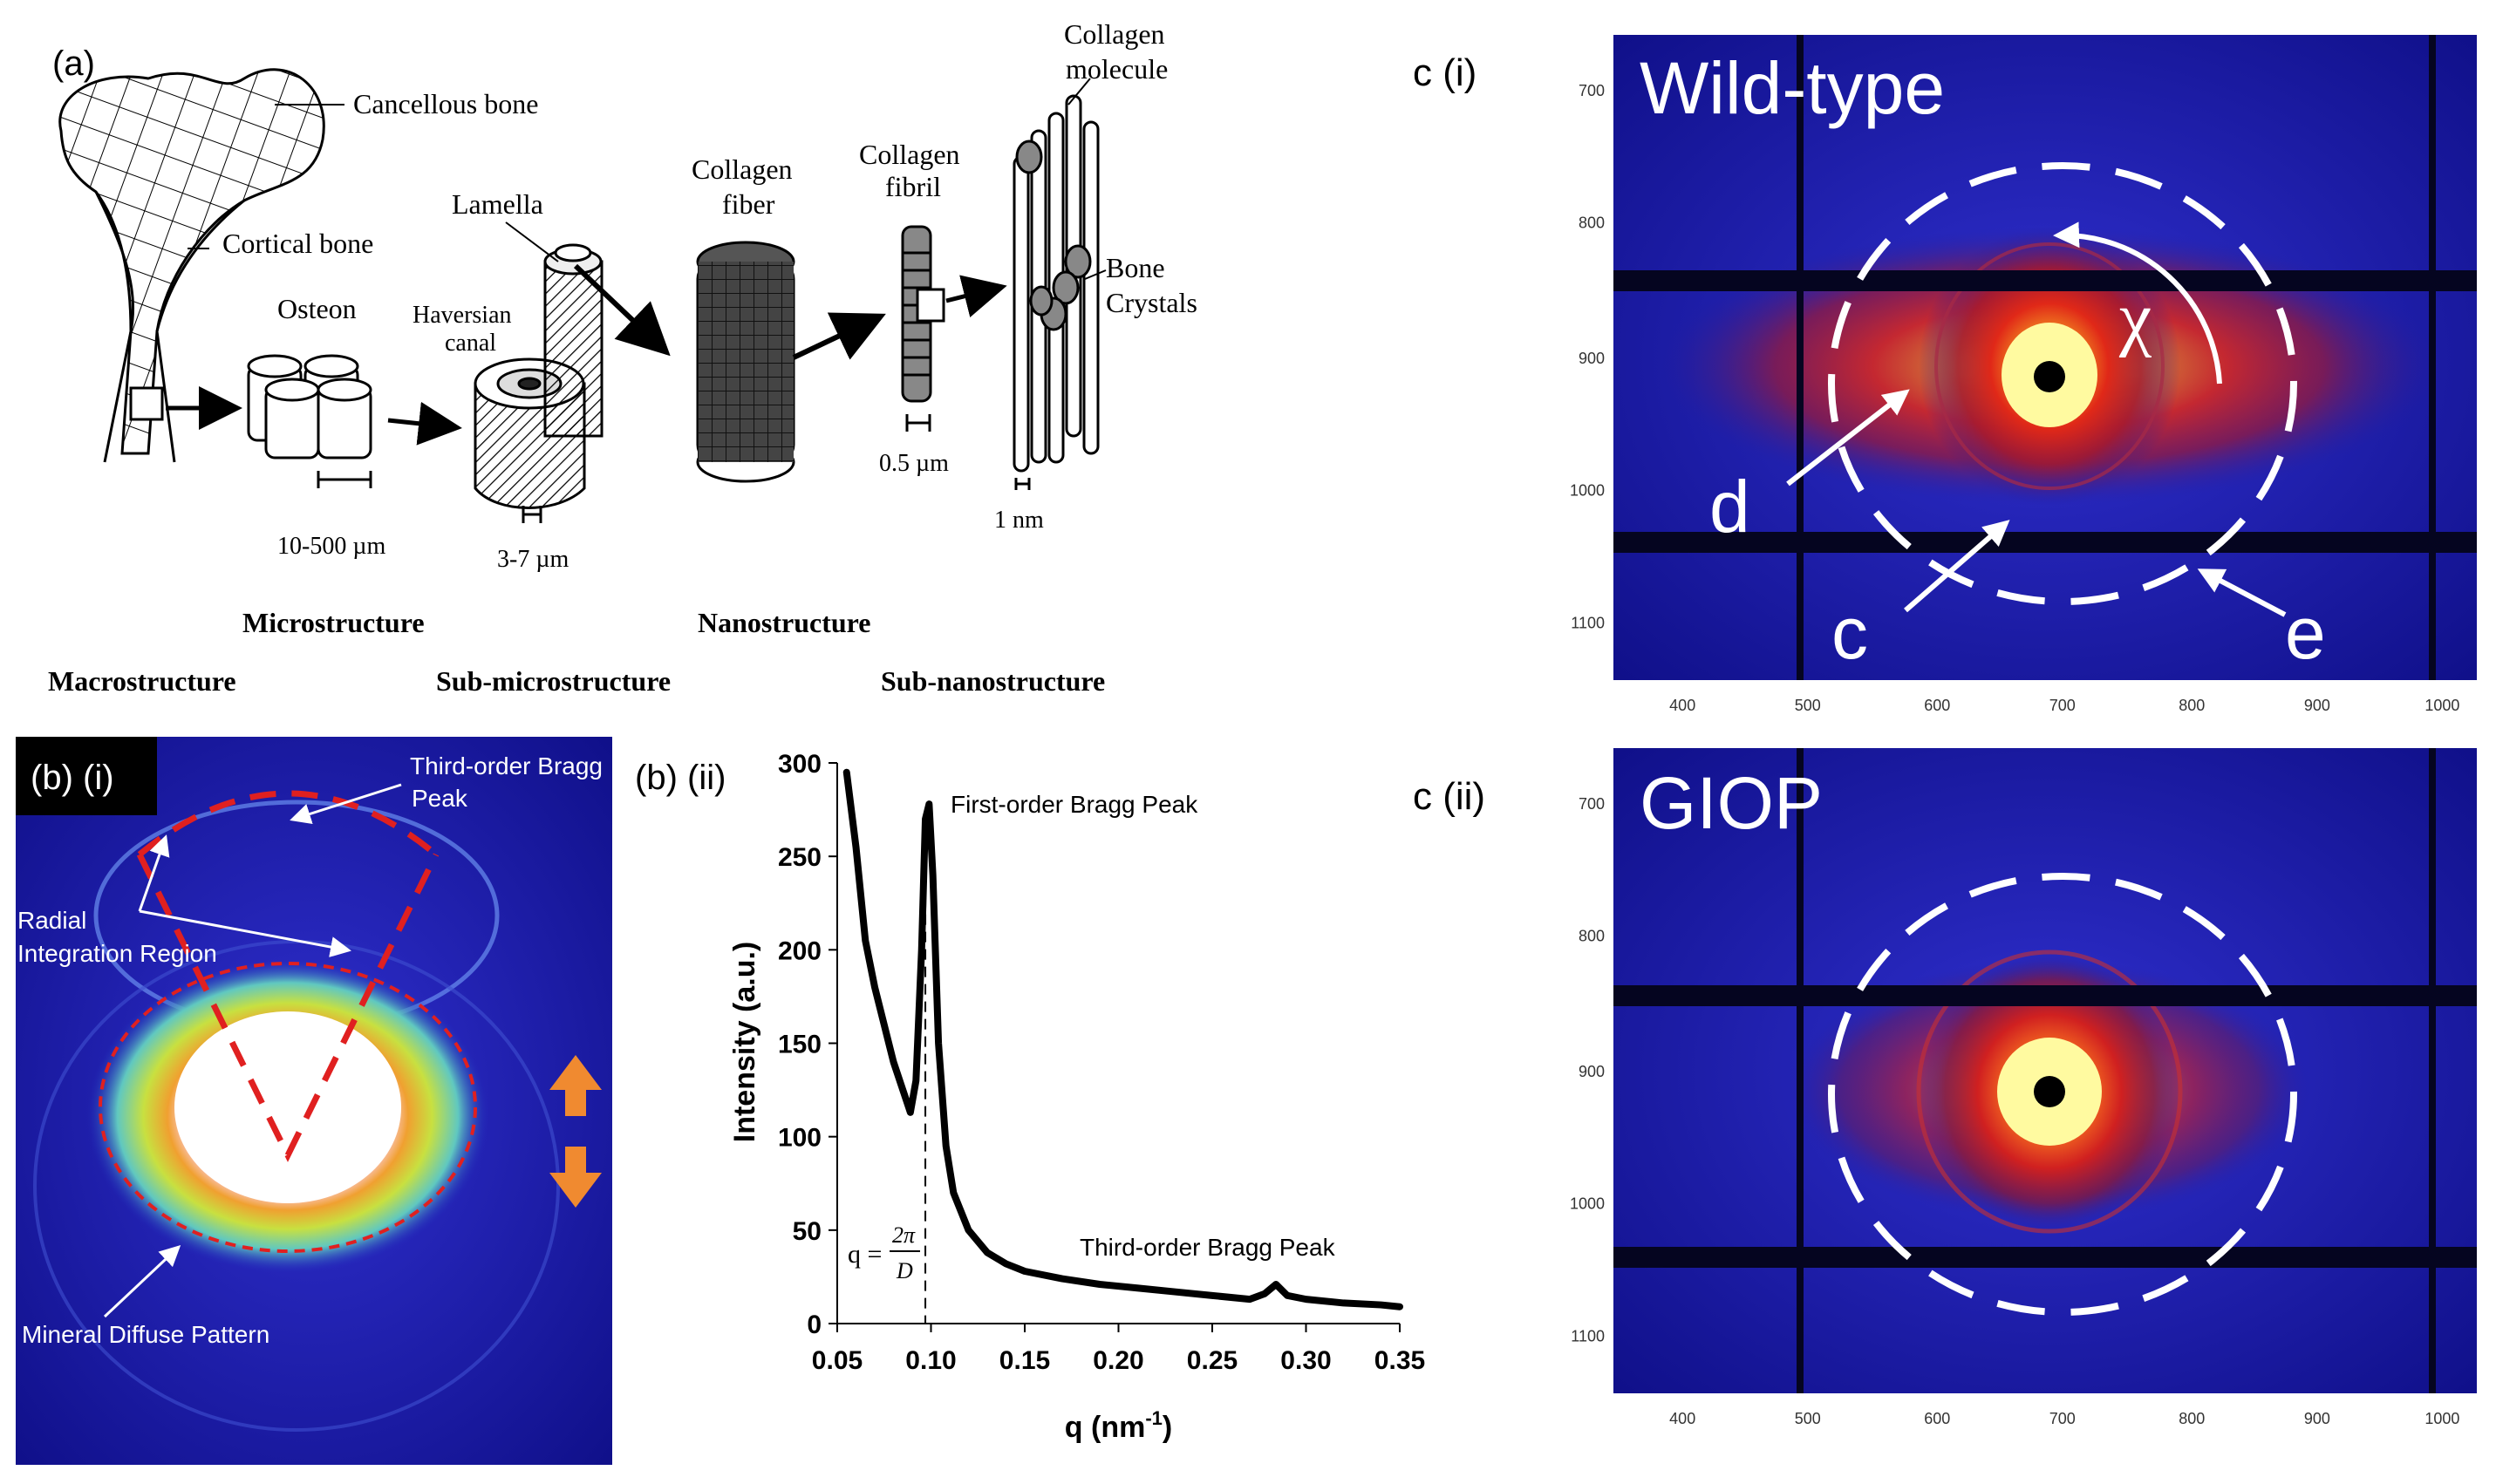 This screenshot has width=2496, height=1484. Describe the element at coordinates (497, 204) in the screenshot. I see `lamella-label: Lamella` at that location.